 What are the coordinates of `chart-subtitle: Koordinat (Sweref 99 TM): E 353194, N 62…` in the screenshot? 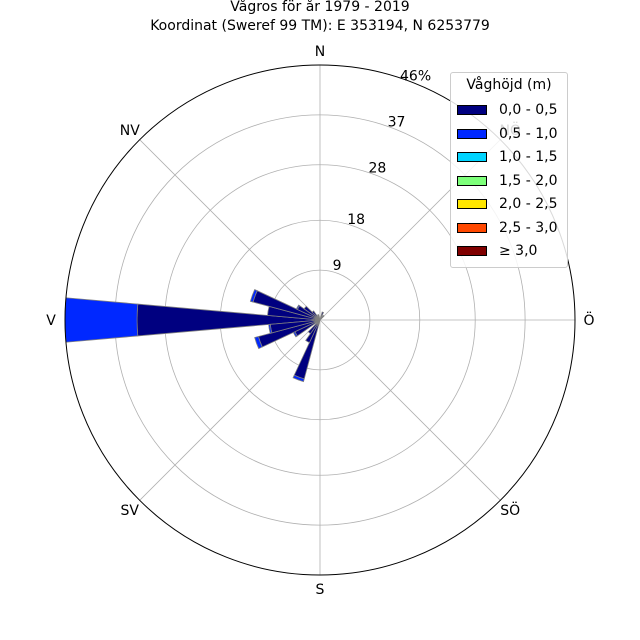 It's located at (320, 26).